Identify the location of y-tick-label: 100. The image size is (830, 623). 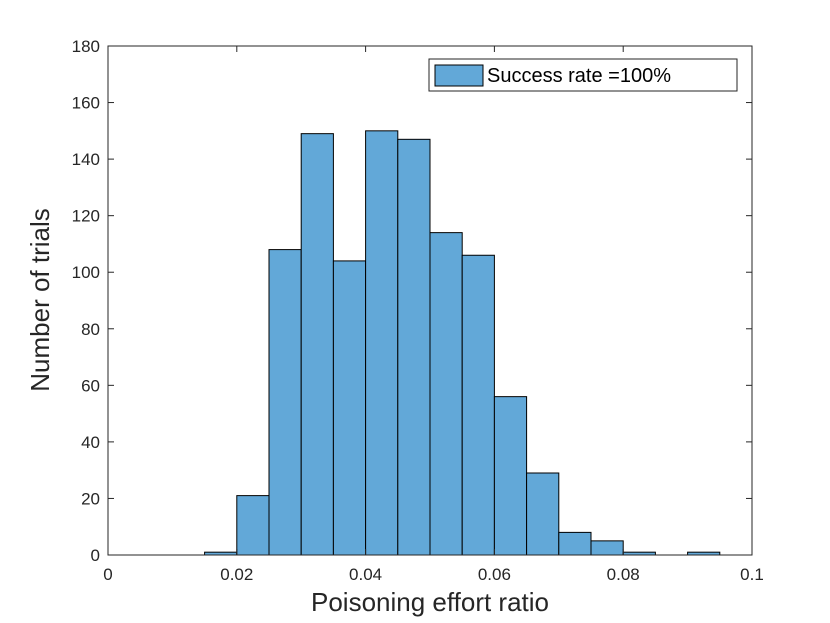
(86, 272).